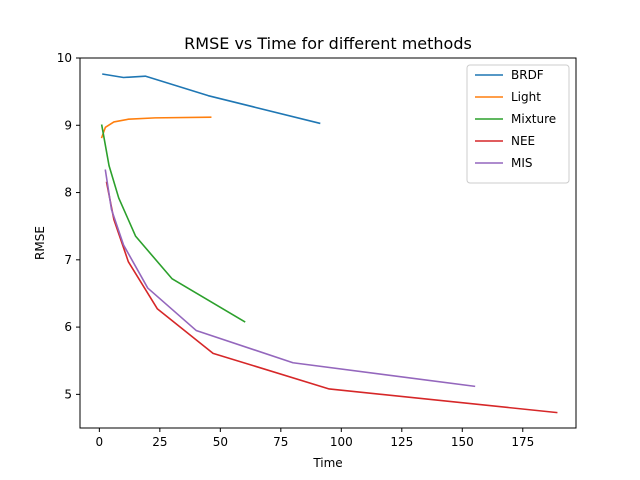 This screenshot has height=480, width=640. What do you see at coordinates (159, 442) in the screenshot?
I see `x-tick-label: 25` at bounding box center [159, 442].